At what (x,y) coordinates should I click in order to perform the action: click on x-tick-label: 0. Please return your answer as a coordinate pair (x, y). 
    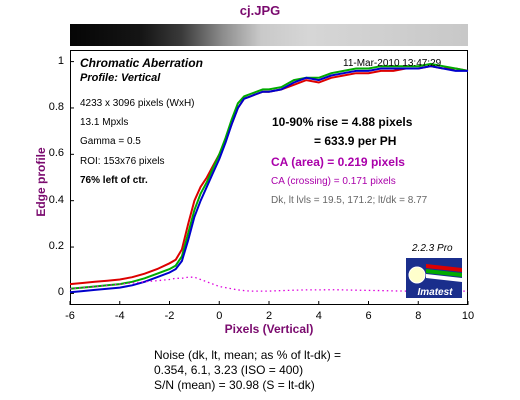
    Looking at the image, I should click on (219, 316).